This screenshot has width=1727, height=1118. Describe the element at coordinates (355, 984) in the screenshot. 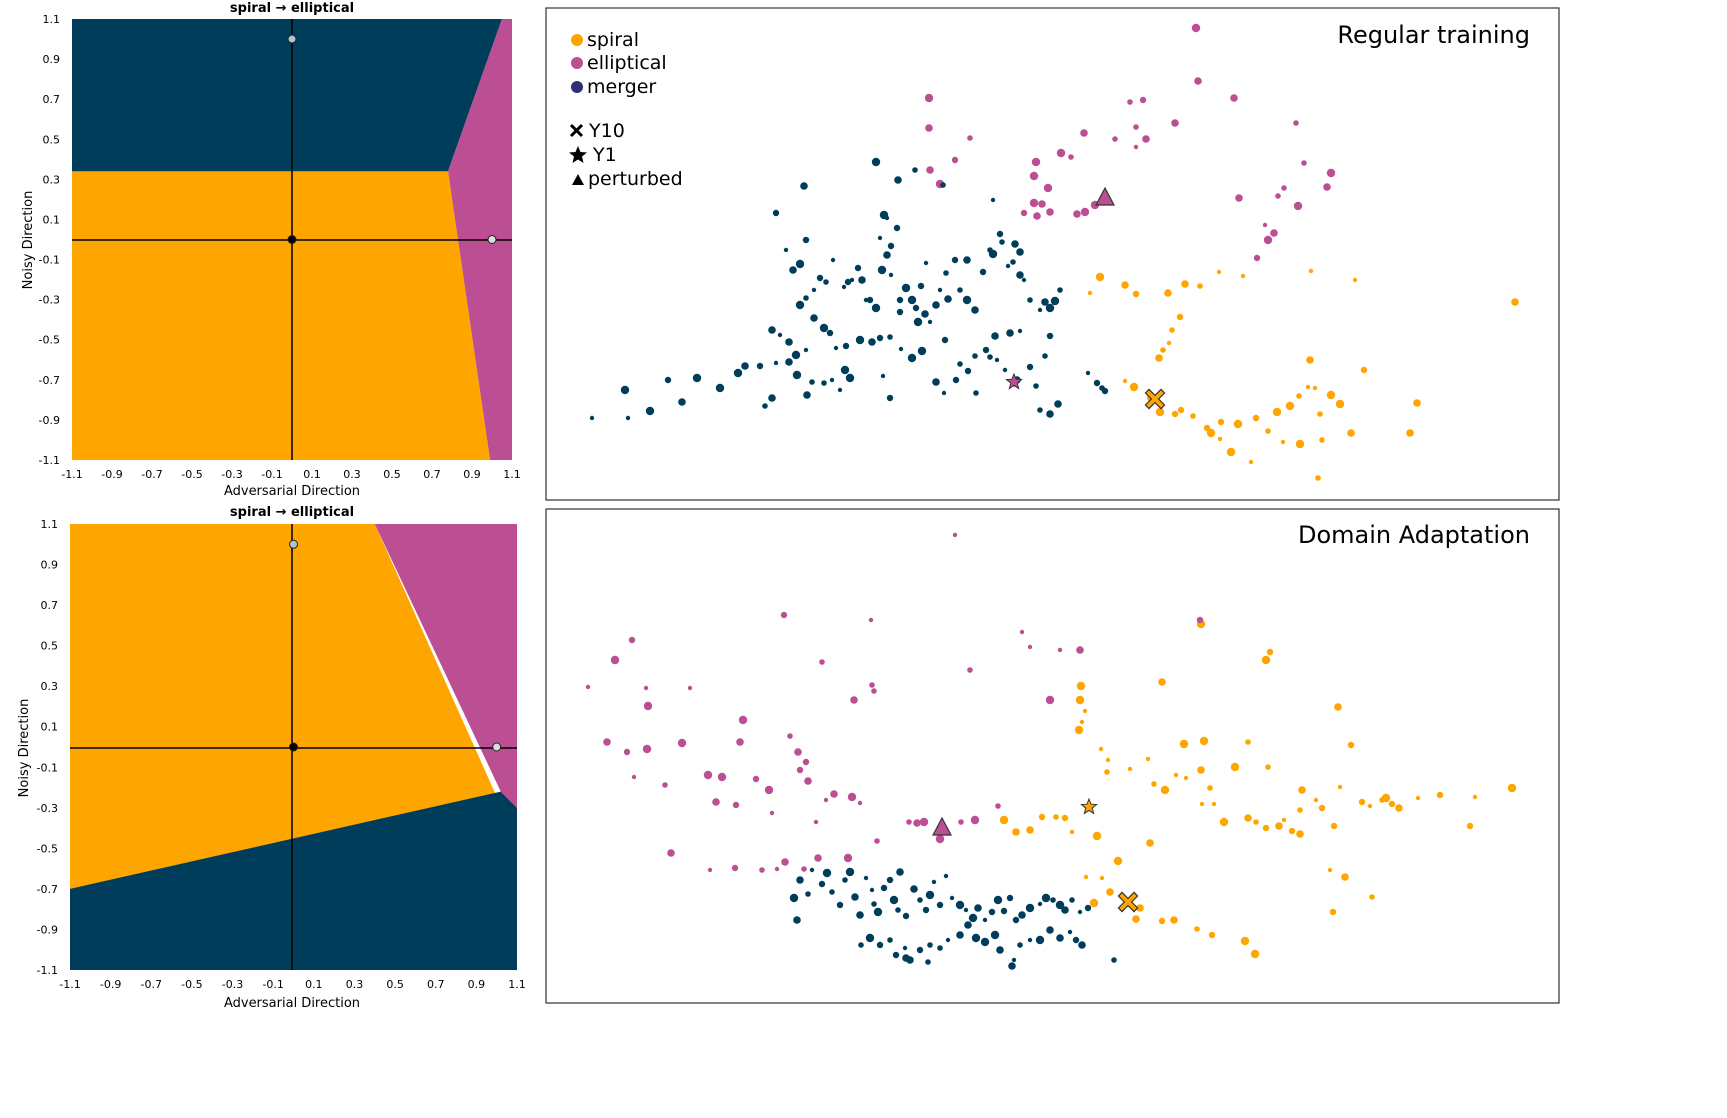

I see `x-tick-label: 0.3` at that location.